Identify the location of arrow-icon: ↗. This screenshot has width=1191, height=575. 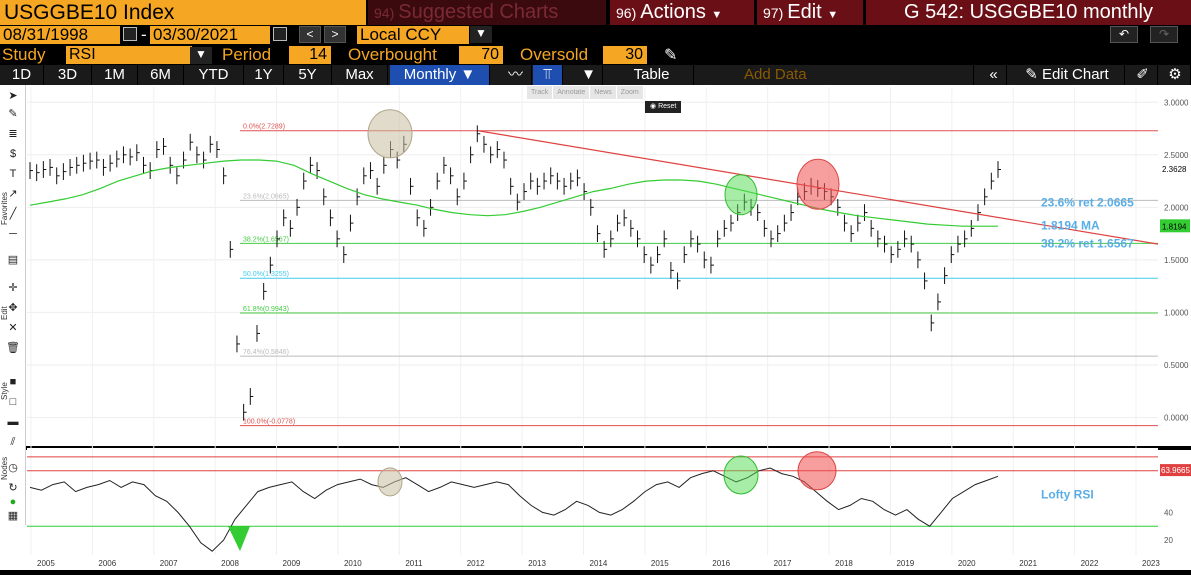
(13, 194).